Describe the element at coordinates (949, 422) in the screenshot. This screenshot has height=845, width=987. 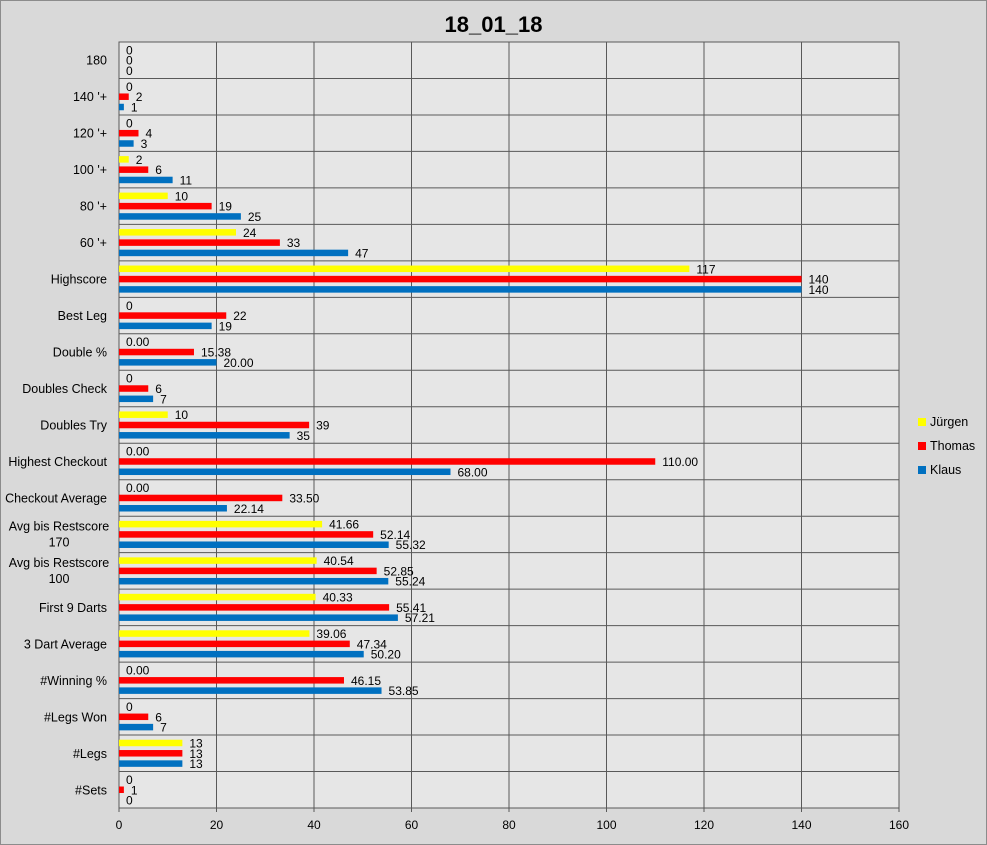
I see `legend-label: Jürgen` at that location.